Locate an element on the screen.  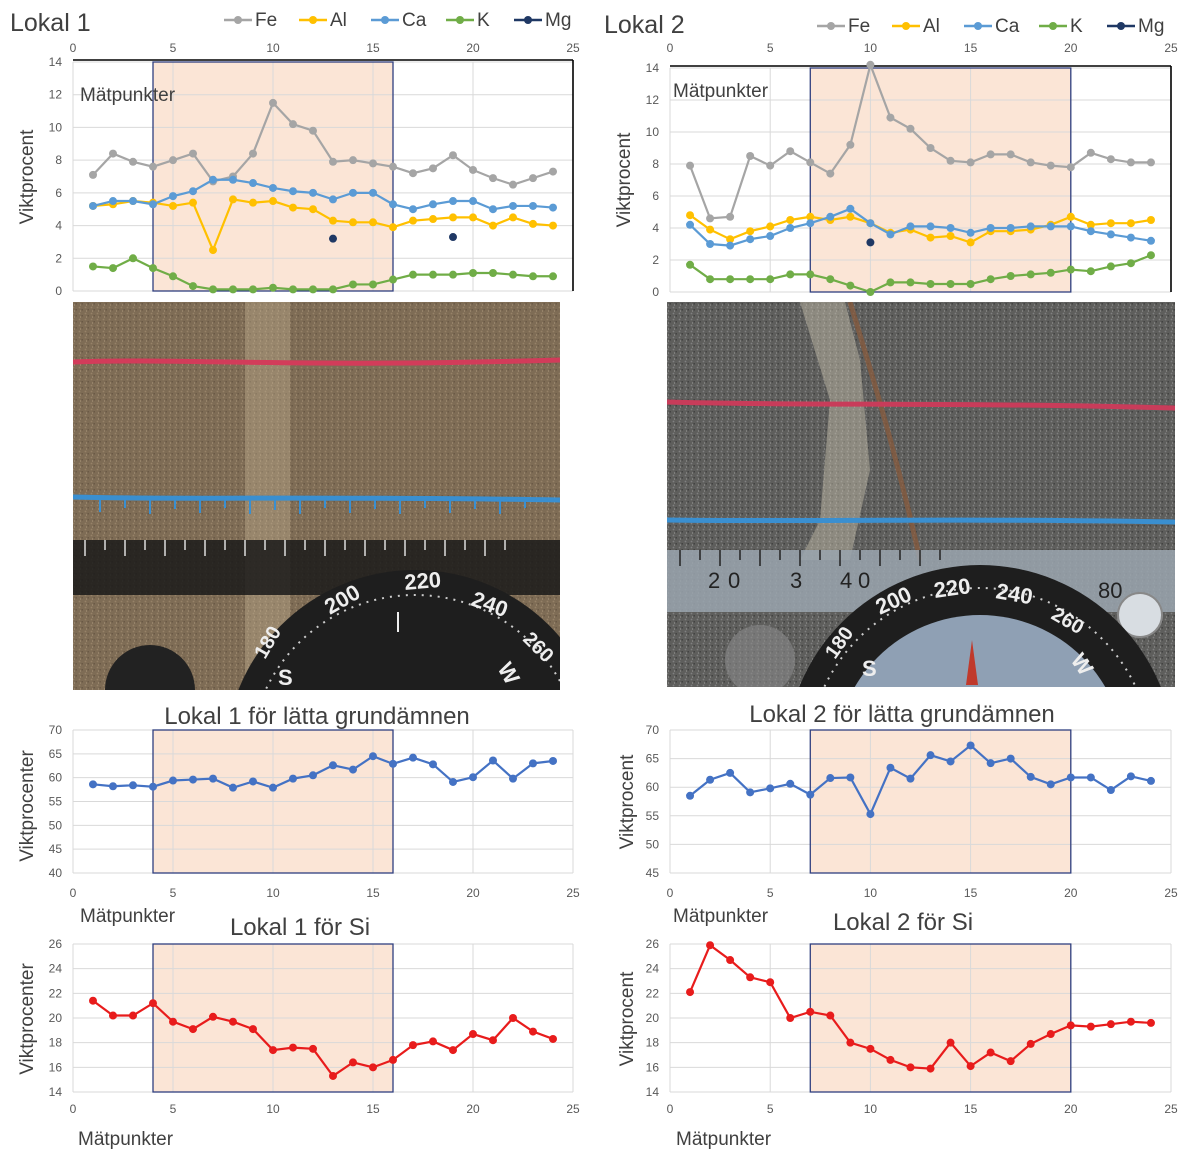
photo-2-ruler-label: 0 is located at coordinates (864, 580).